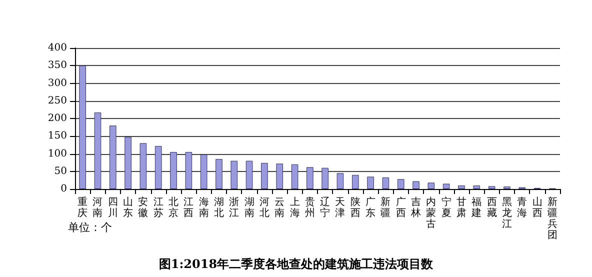 The height and width of the screenshot is (277, 592). What do you see at coordinates (371, 207) in the screenshot?
I see `x-tick-label: 广东` at bounding box center [371, 207].